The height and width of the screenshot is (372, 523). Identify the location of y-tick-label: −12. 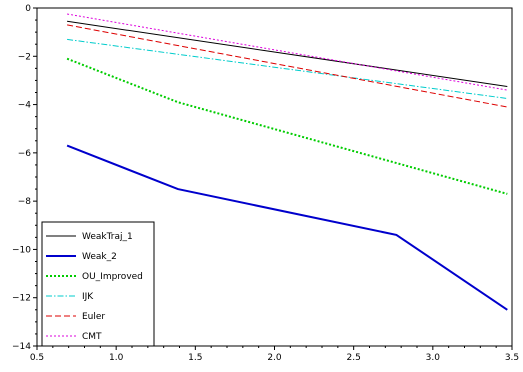
(21, 299).